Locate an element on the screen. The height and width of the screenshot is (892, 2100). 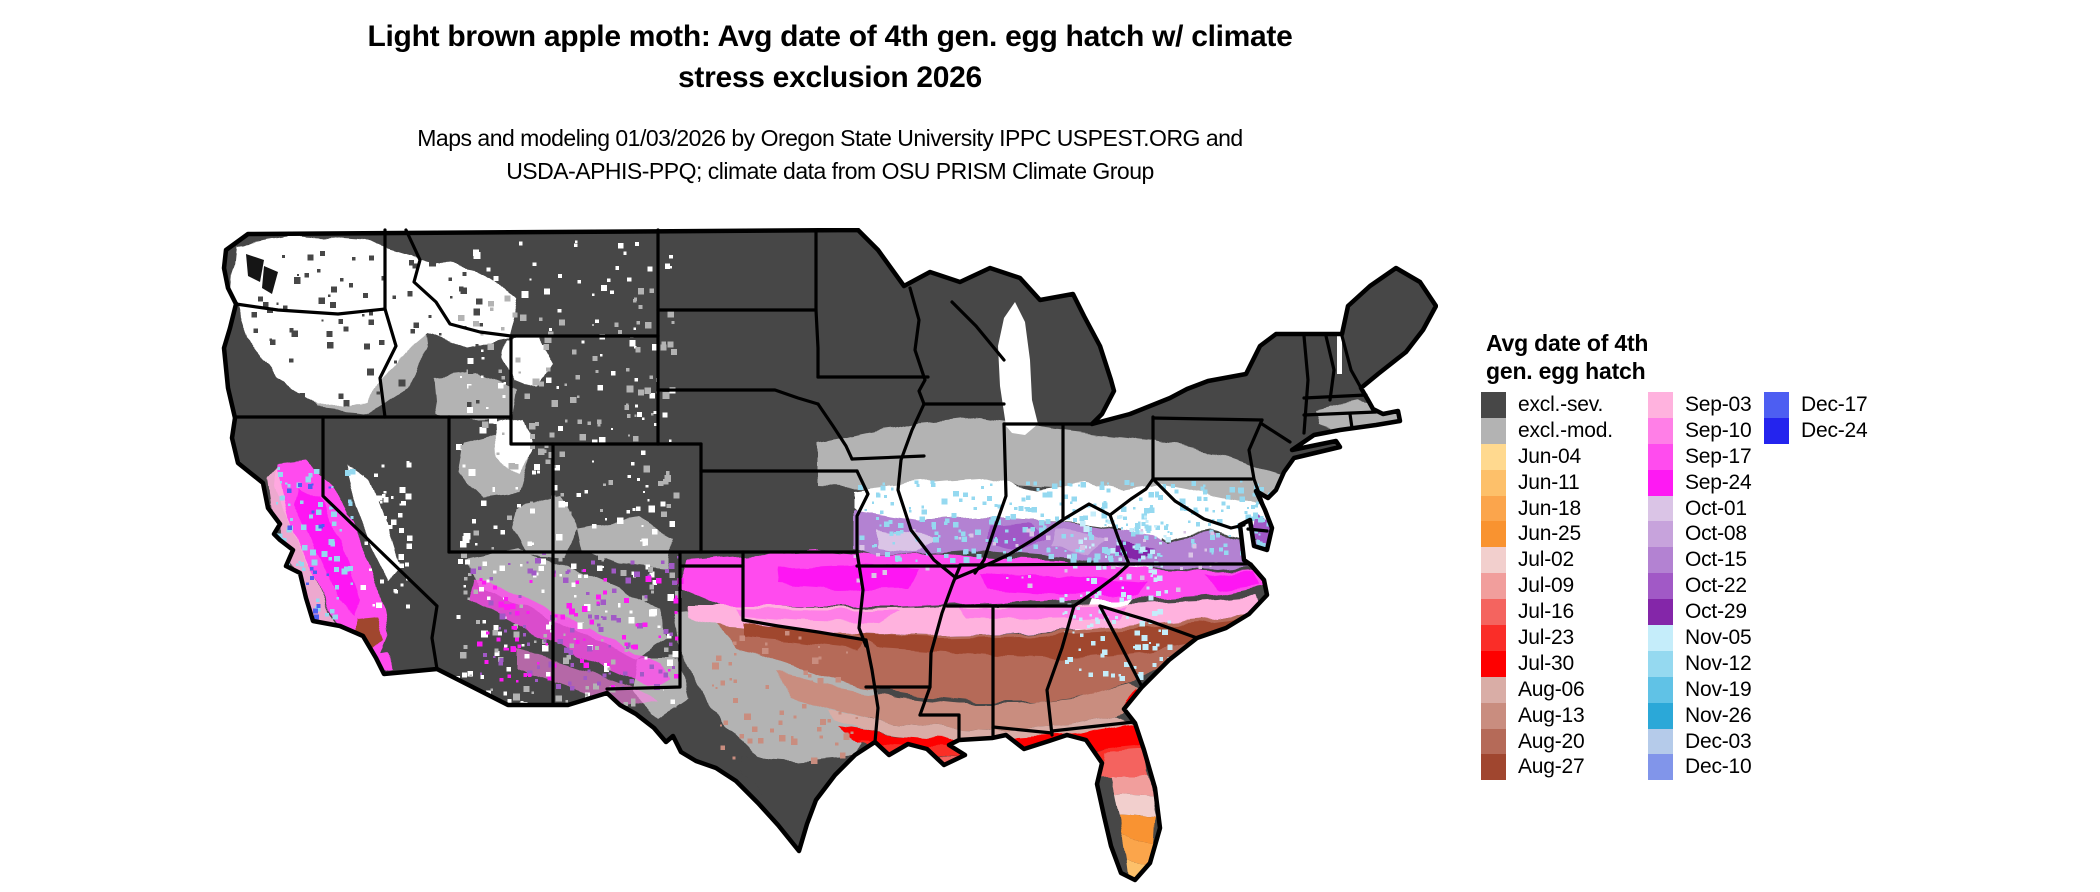
legend-entry: Dec-17 is located at coordinates (1816, 405).